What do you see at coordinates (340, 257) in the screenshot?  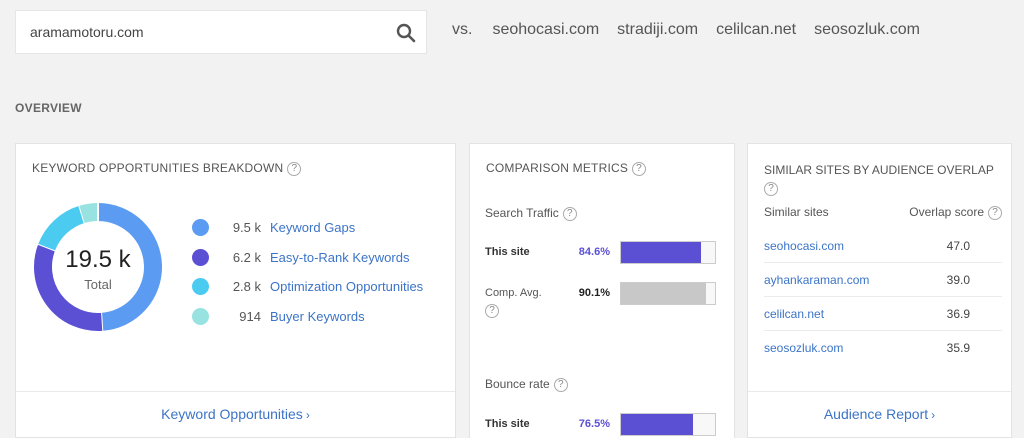 I see `legend-link-easy-to-rank: Easy-to-Rank Keywords` at bounding box center [340, 257].